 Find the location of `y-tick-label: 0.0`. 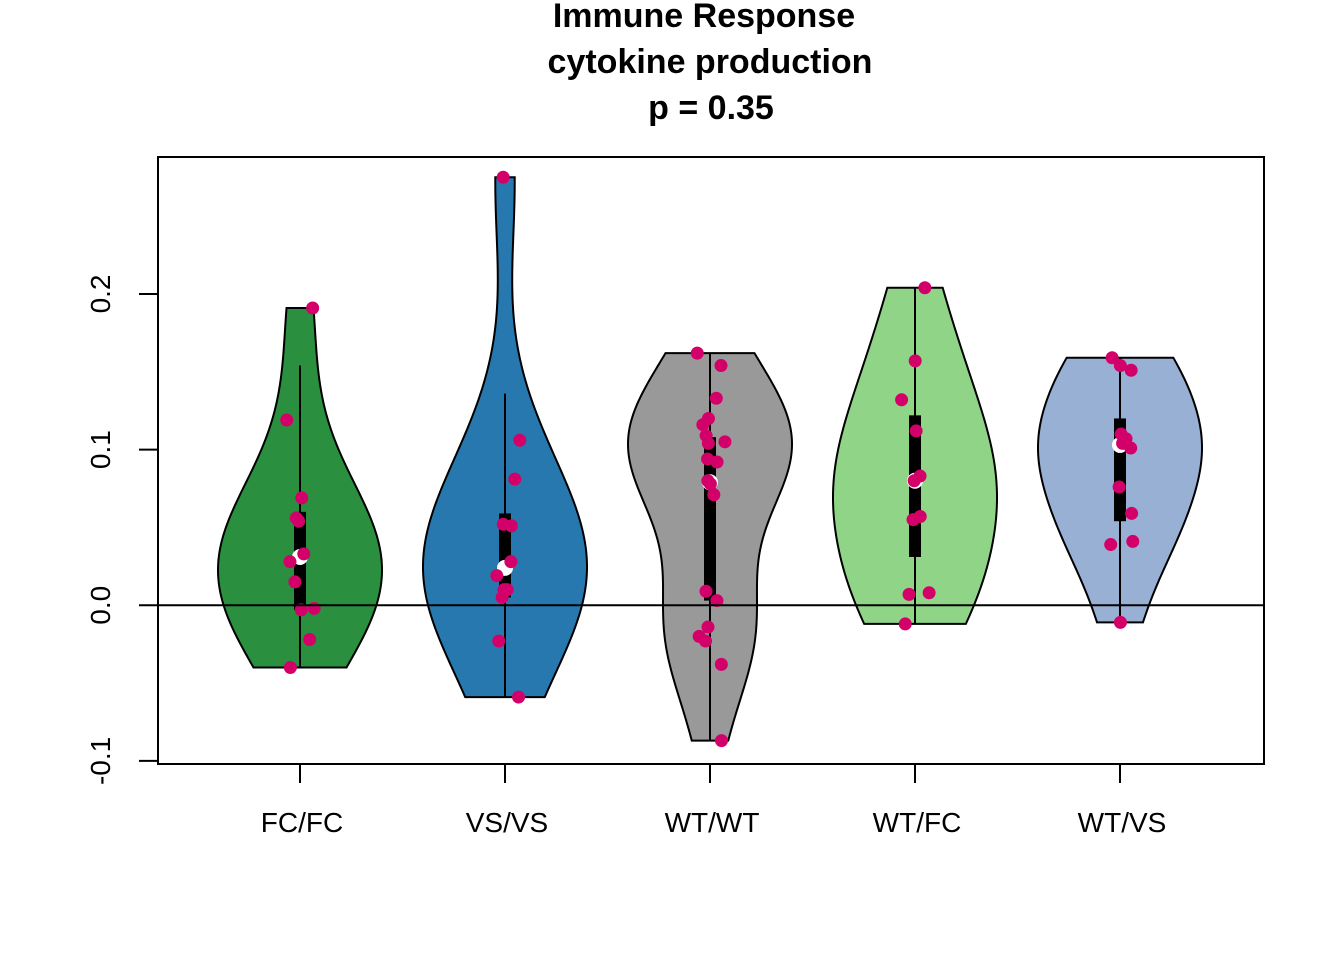

y-tick-label: 0.0 is located at coordinates (100, 605).